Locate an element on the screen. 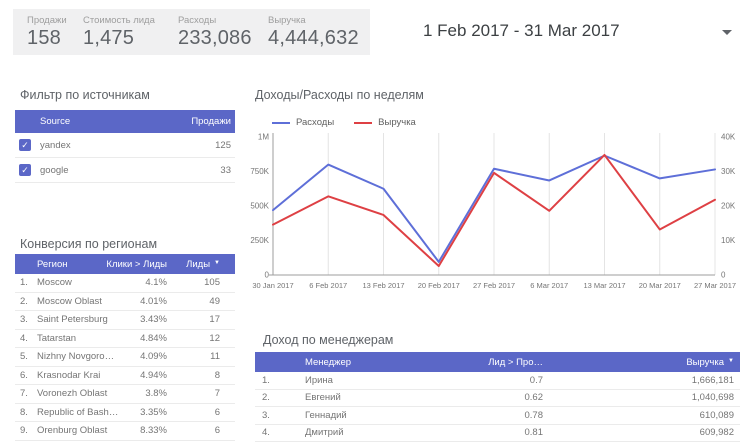 Image resolution: width=750 pixels, height=442 pixels. region-ctr-value: 4.09% is located at coordinates (136, 356).